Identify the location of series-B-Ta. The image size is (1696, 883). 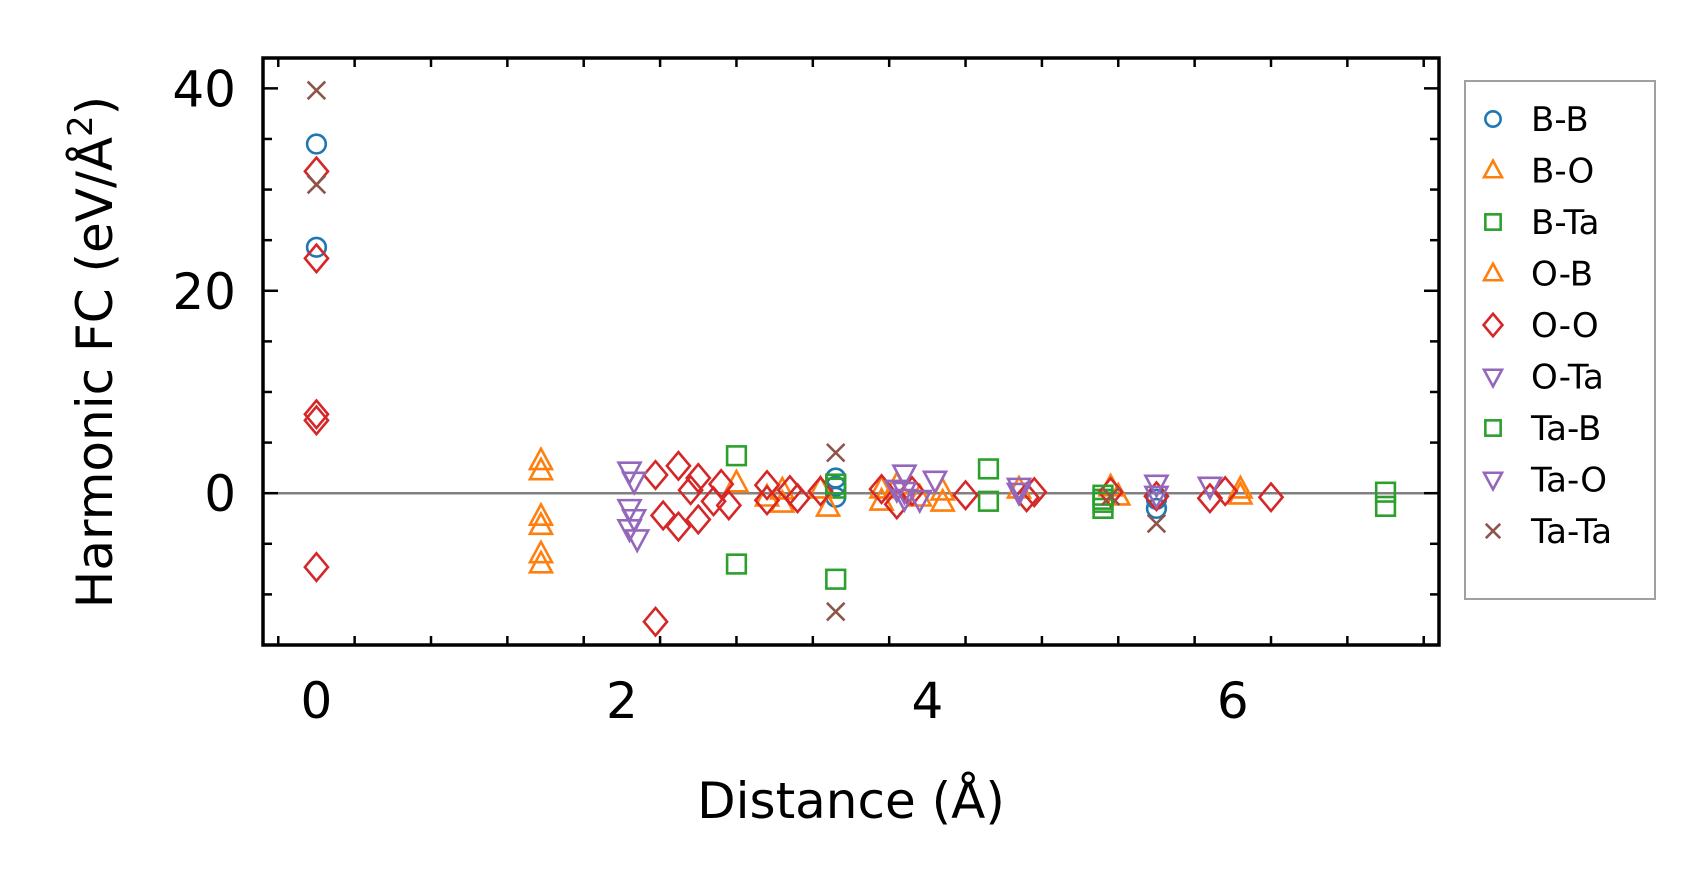
(1061, 517).